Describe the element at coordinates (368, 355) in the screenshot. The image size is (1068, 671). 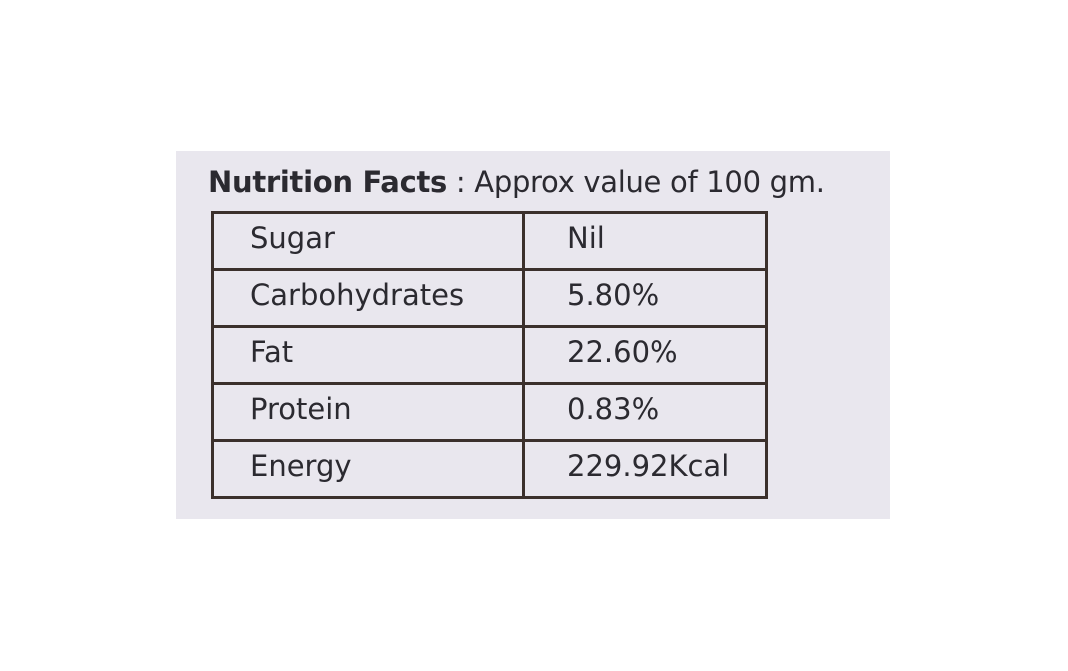
I see `nutrient-name: Fat` at that location.